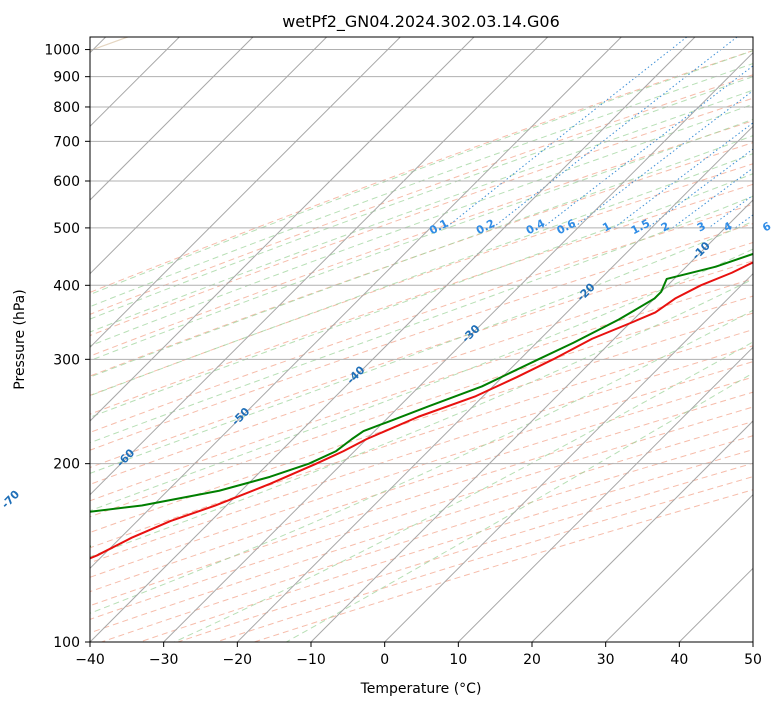 The width and height of the screenshot is (775, 708). What do you see at coordinates (679, 660) in the screenshot?
I see `x-tick-label: 40` at bounding box center [679, 660].